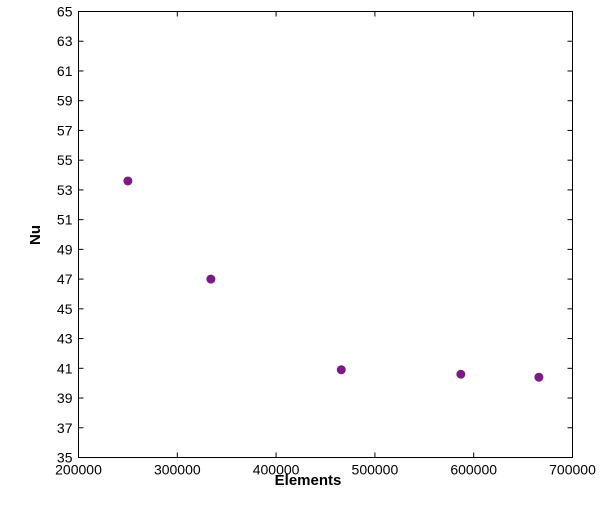 The image size is (611, 517). I want to click on y-tick-label: 47, so click(65, 279).